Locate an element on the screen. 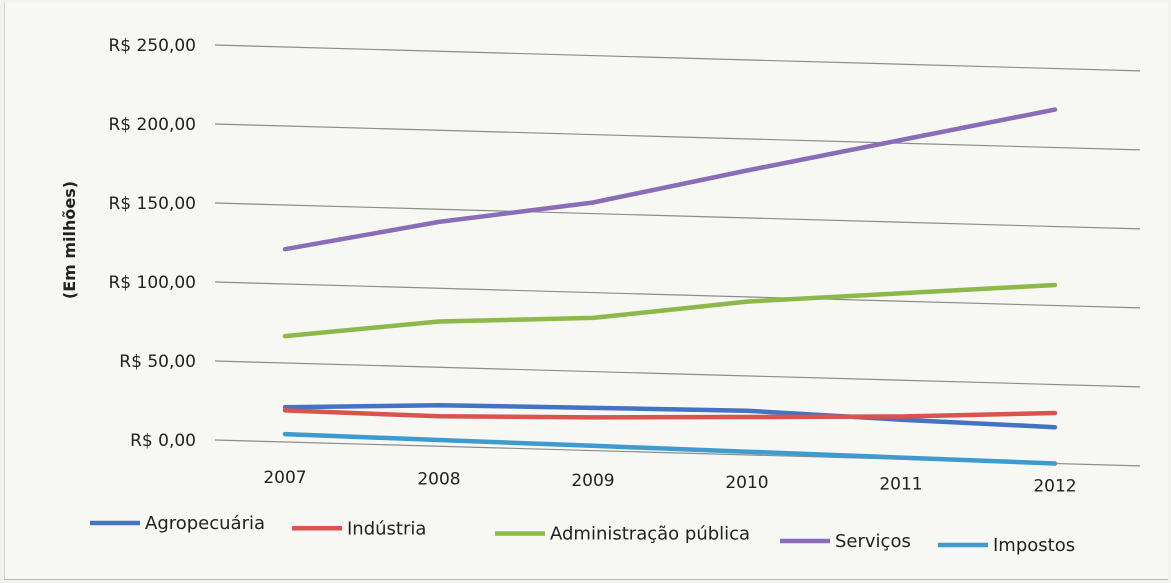 The height and width of the screenshot is (583, 1171). y-tick-label: R$ 50,00 is located at coordinates (157, 362).